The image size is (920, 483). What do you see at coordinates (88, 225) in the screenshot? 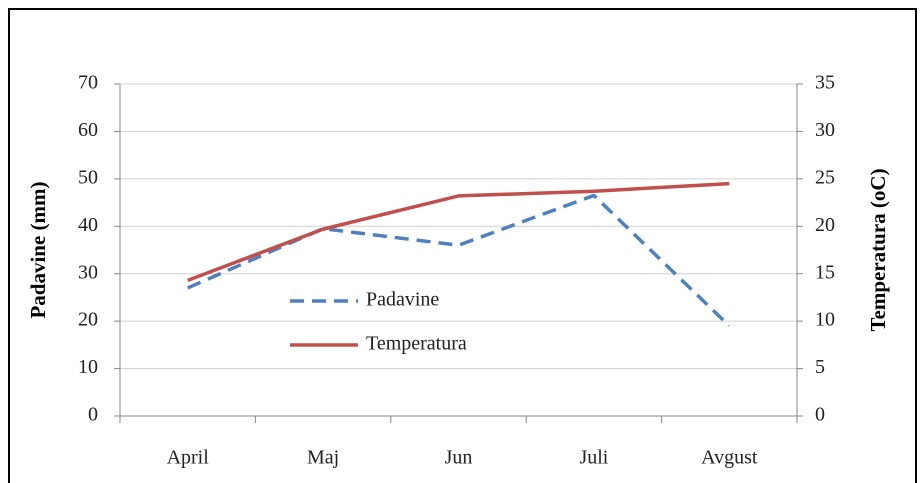
I see `y-tick-label: 40` at bounding box center [88, 225].